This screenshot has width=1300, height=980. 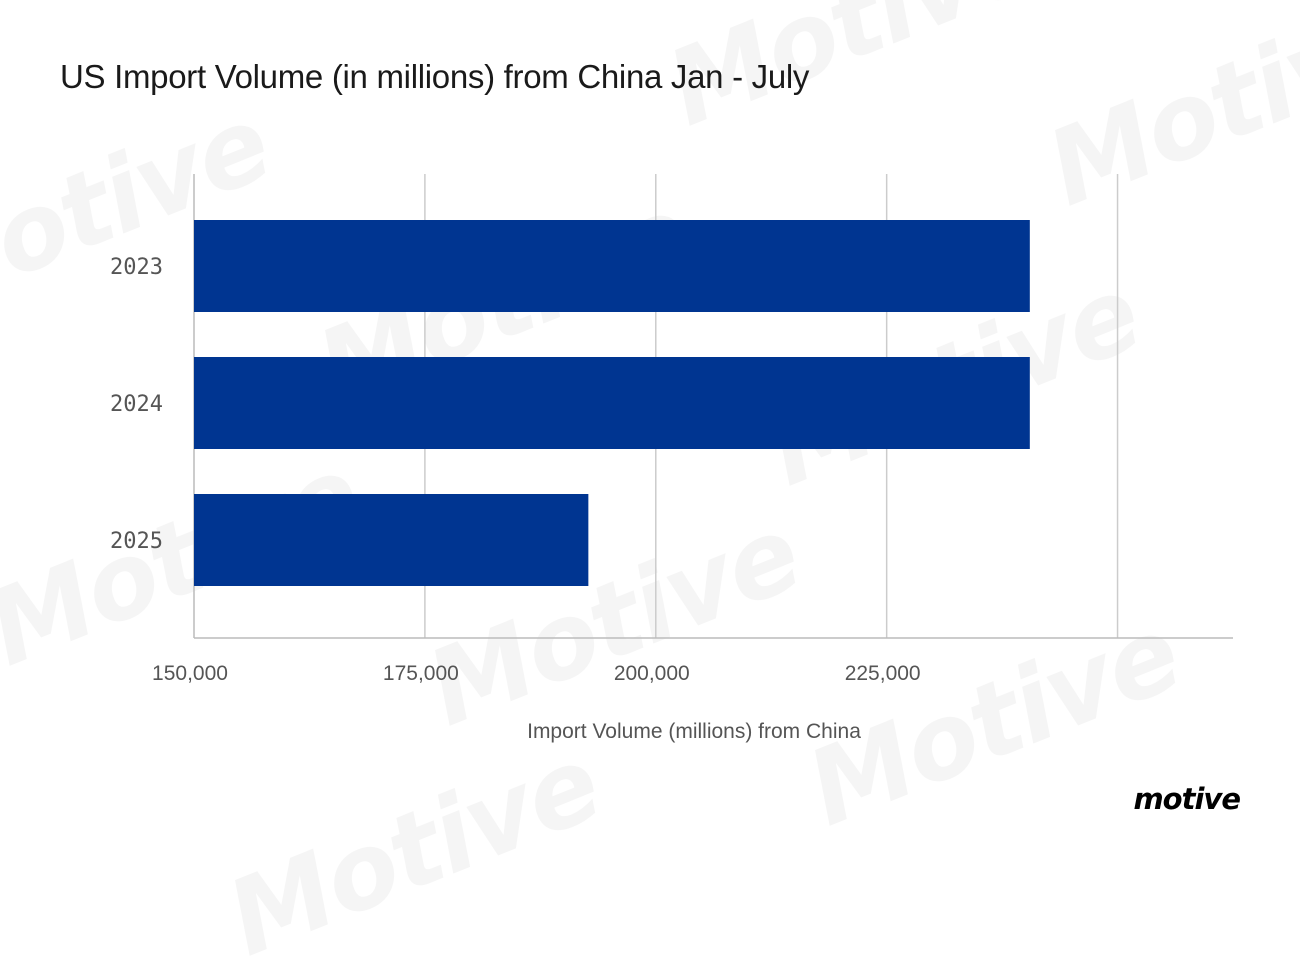 What do you see at coordinates (136, 541) in the screenshot?
I see `y-tick-label: 2025` at bounding box center [136, 541].